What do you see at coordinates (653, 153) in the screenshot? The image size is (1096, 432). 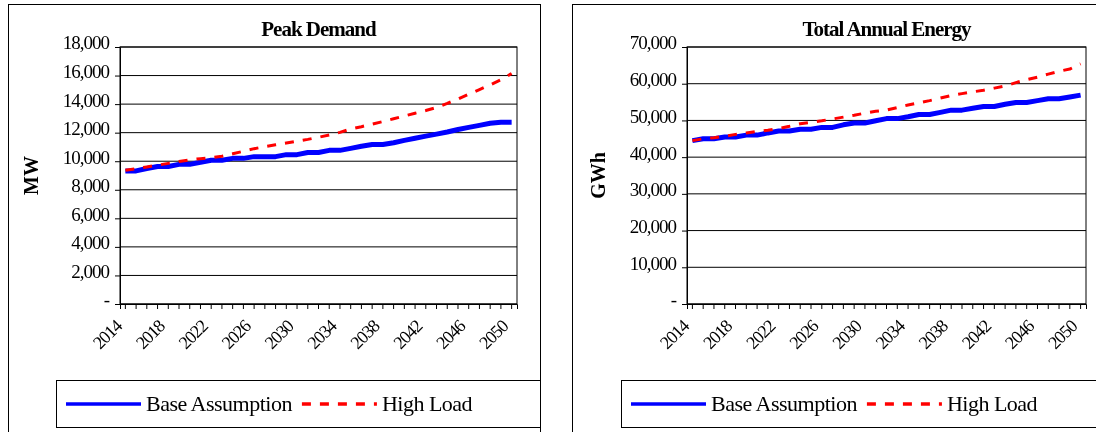 I see `y-tick-label: 40,000` at bounding box center [653, 153].